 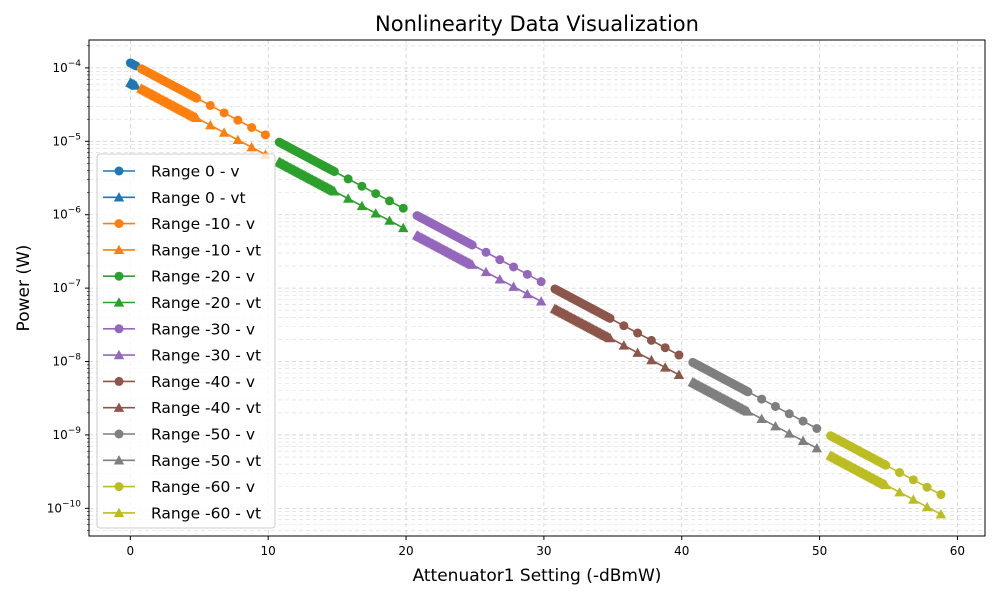 I want to click on legend-item: Range -20 - vt, so click(x=182, y=303).